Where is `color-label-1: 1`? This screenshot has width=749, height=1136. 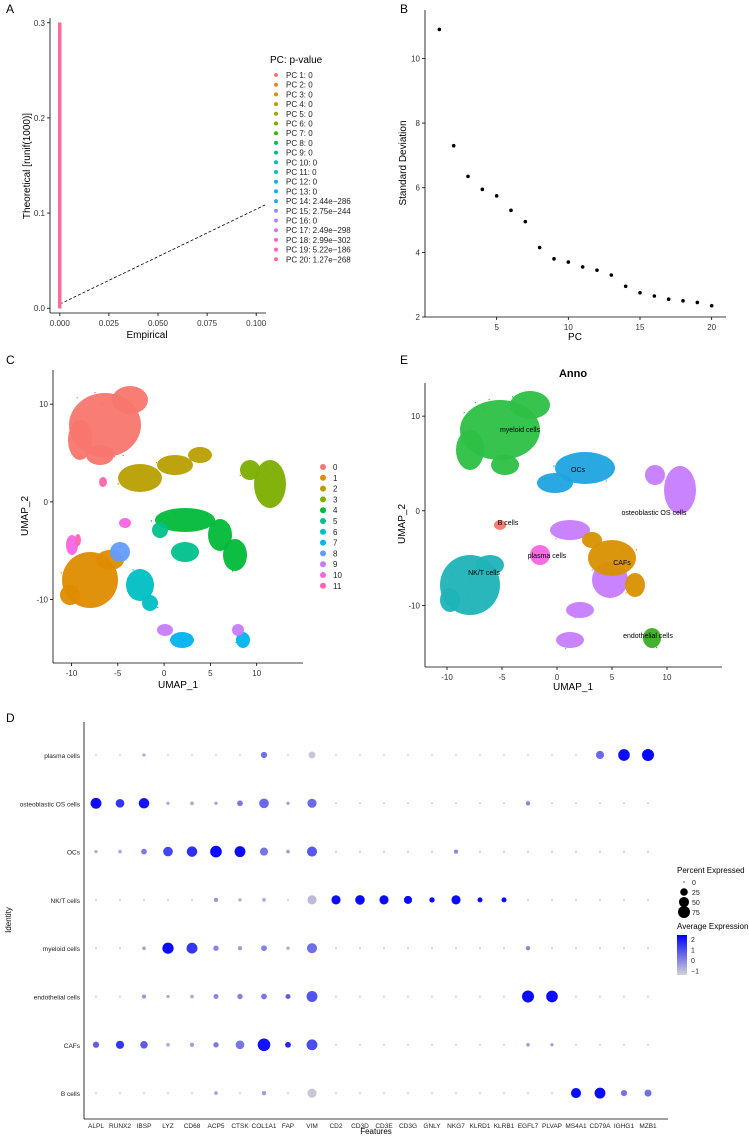 color-label-1: 1 is located at coordinates (693, 951).